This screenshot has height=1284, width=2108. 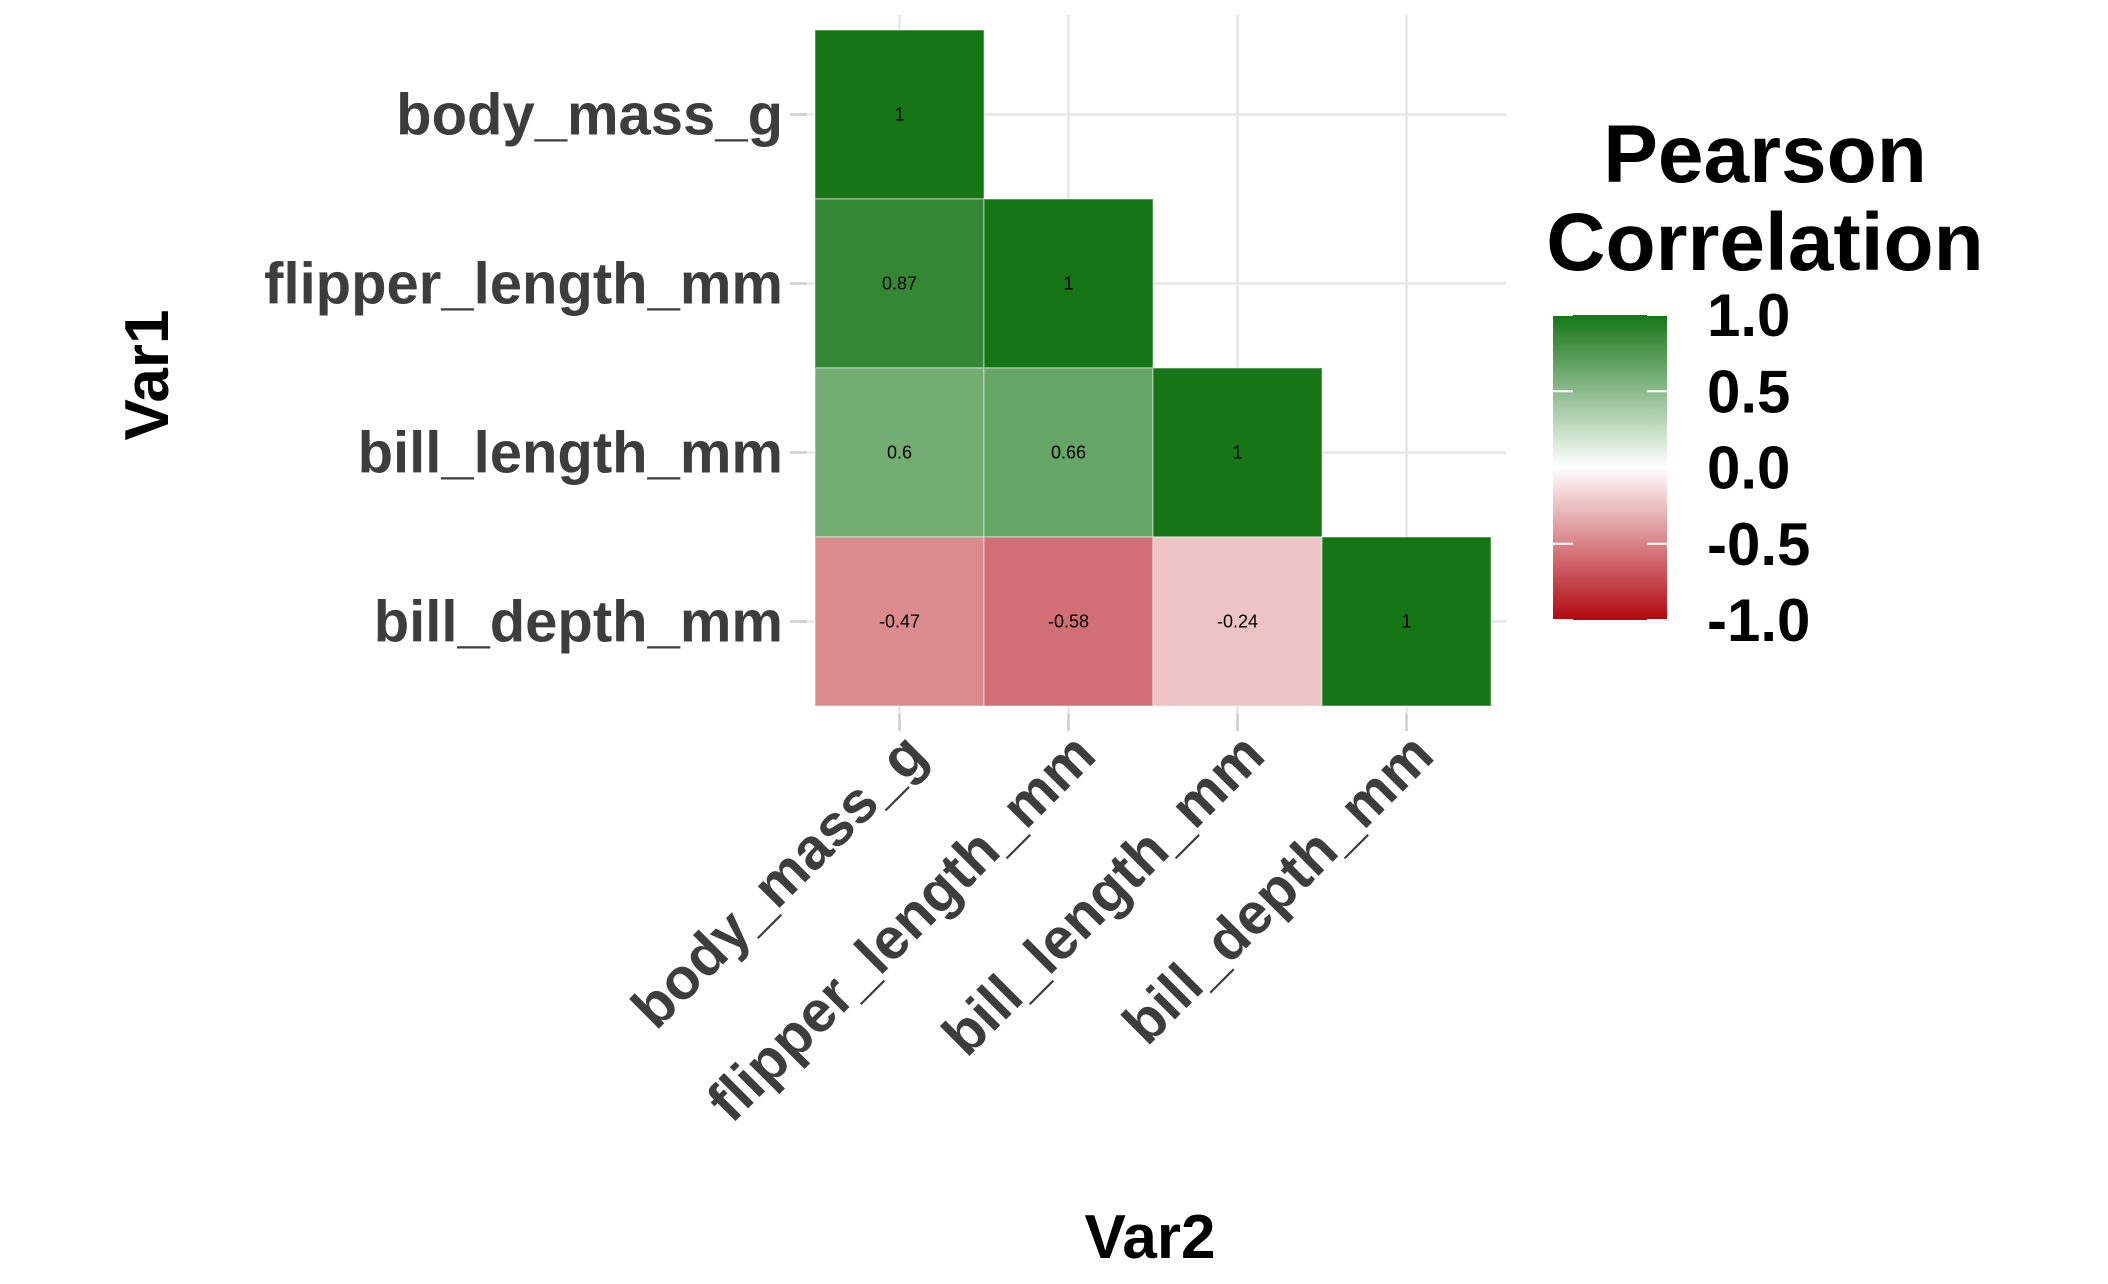 What do you see at coordinates (1149, 1237) in the screenshot?
I see `x-axis-title: Var2` at bounding box center [1149, 1237].